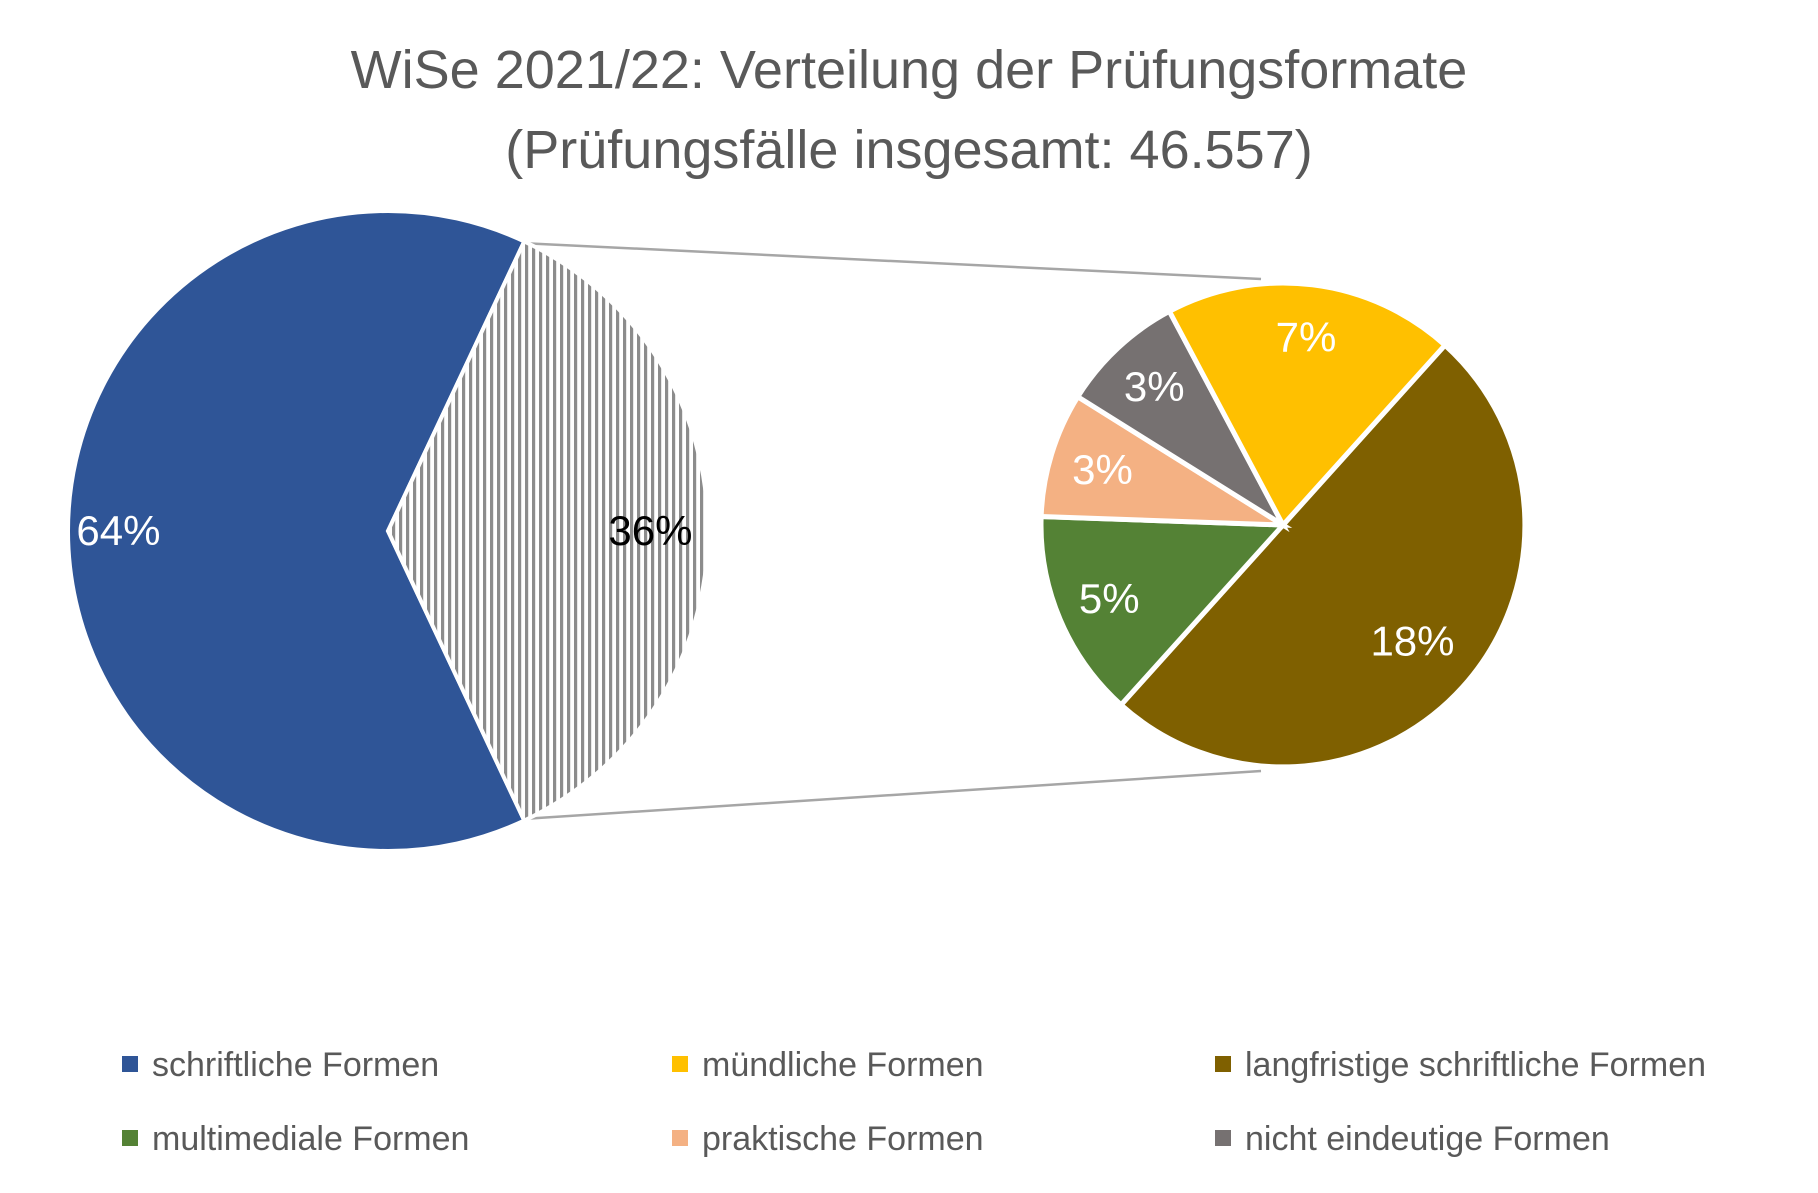 The image size is (1818, 1193). Describe the element at coordinates (843, 1139) in the screenshot. I see `legend-label: praktische Formen` at that location.